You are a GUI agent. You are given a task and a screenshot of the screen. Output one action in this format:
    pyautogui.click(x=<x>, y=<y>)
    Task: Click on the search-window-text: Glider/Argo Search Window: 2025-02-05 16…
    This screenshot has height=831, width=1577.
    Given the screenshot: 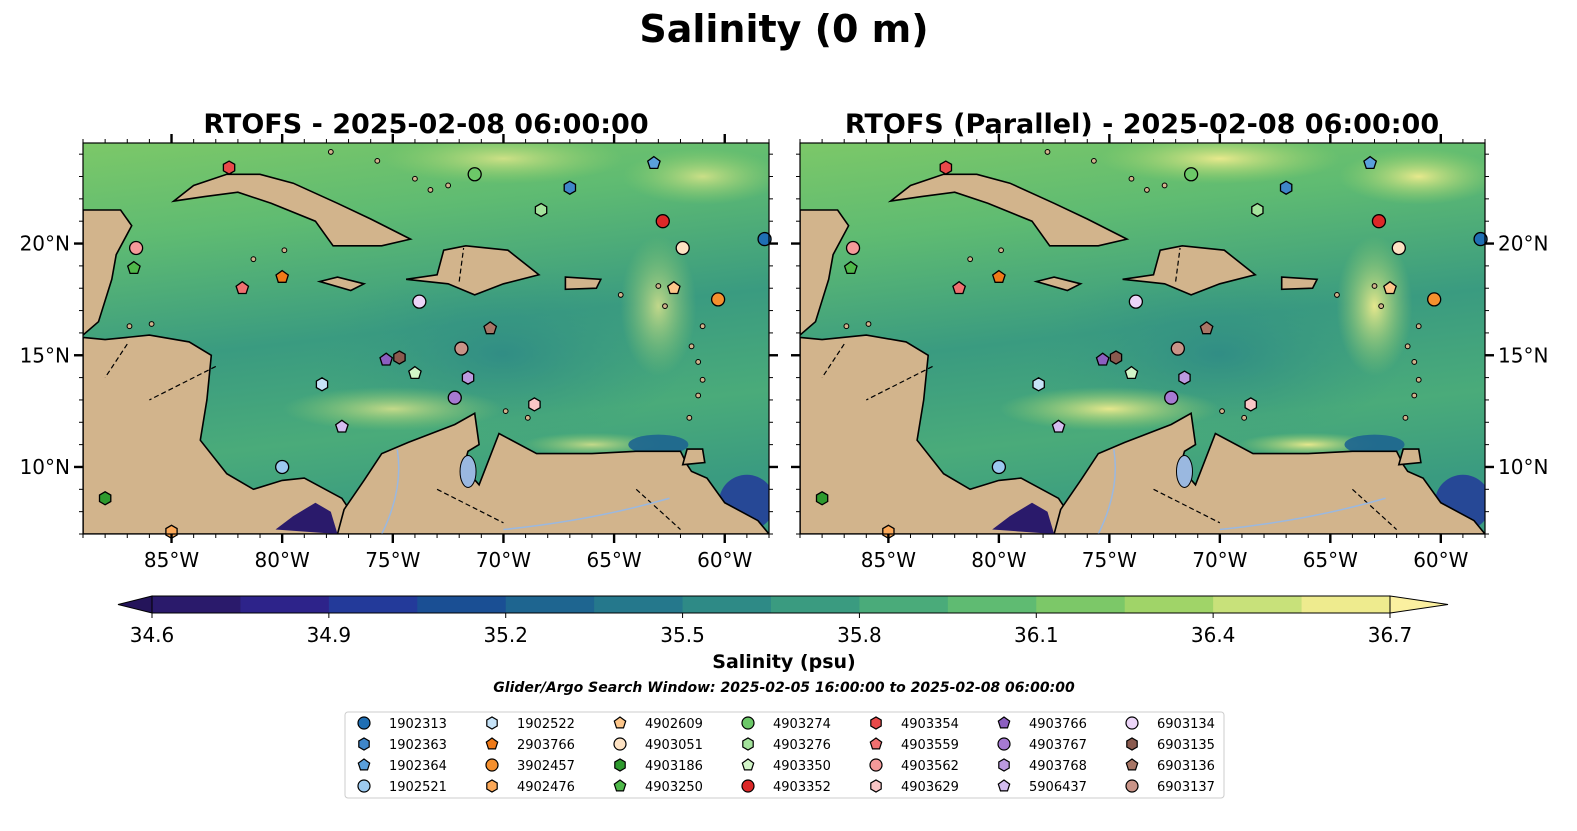 What is the action you would take?
    pyautogui.click(x=784, y=688)
    